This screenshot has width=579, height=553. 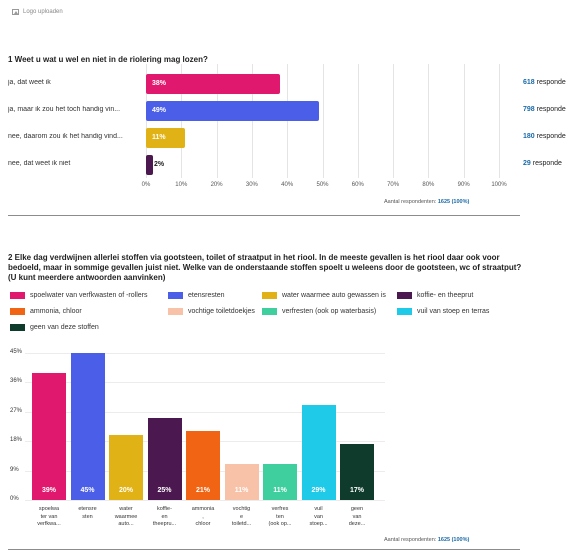 What do you see at coordinates (39, 163) in the screenshot?
I see `q1-answer-label: nee, dat weet ik niet` at bounding box center [39, 163].